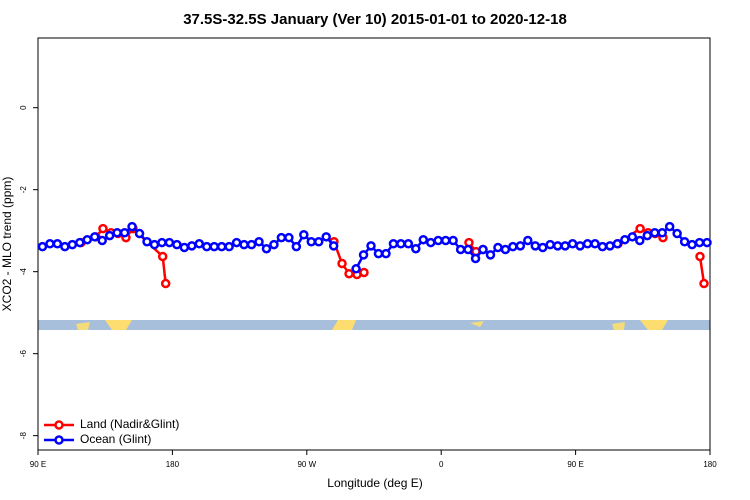 The width and height of the screenshot is (750, 500). Describe the element at coordinates (374, 325) in the screenshot. I see `map-strip` at that location.